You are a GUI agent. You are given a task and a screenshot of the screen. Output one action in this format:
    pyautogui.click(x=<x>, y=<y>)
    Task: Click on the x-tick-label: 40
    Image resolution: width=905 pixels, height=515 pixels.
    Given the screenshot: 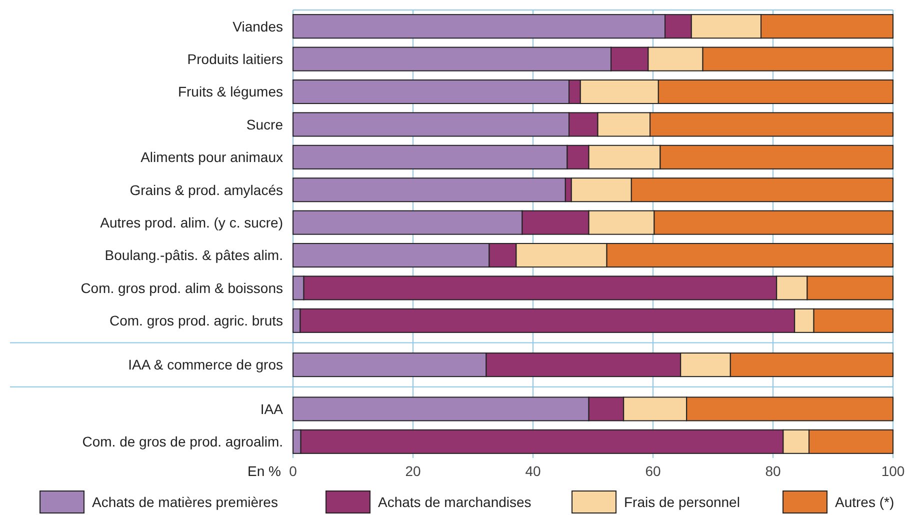 What is the action you would take?
    pyautogui.click(x=533, y=471)
    